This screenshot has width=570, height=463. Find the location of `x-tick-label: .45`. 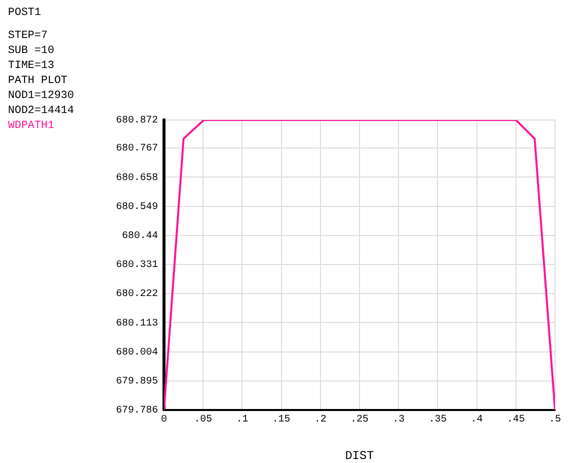

x-tick-label: .45 is located at coordinates (515, 420).